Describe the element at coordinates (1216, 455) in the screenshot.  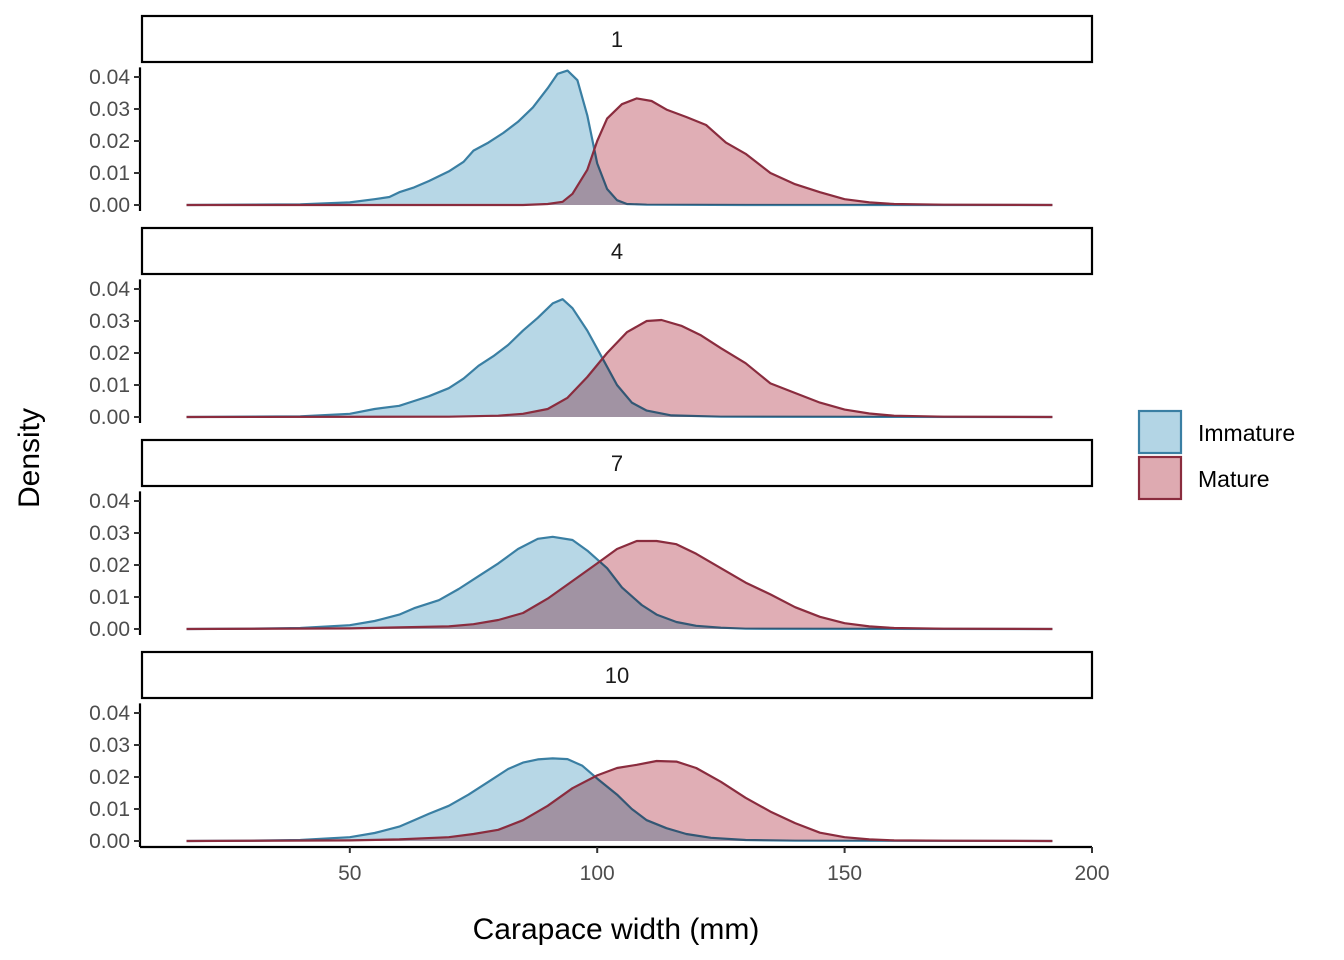
I see `legend: Immature Mature` at that location.